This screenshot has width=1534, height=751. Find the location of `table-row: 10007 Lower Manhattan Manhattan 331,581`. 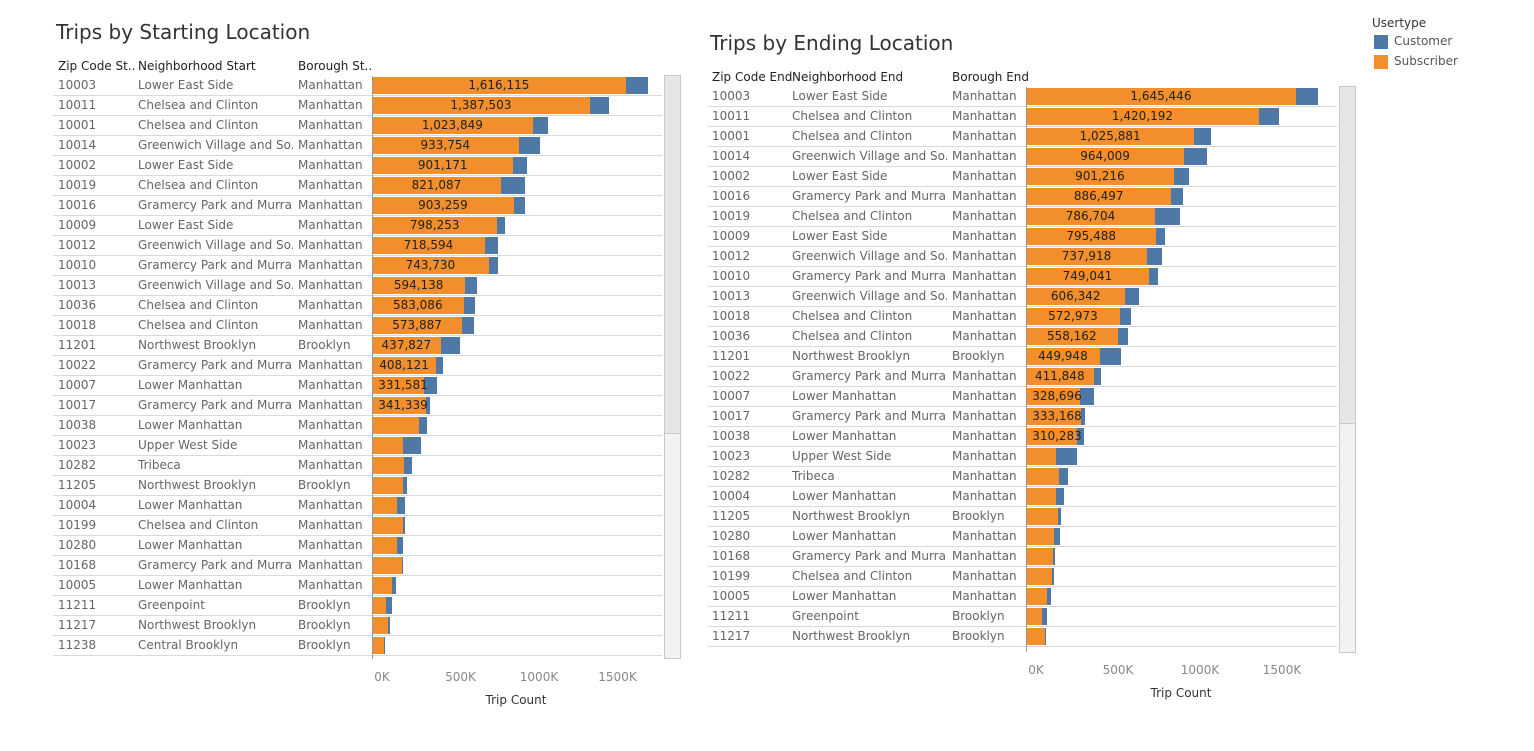

table-row: 10007 Lower Manhattan Manhattan 331,581 is located at coordinates (357, 386).